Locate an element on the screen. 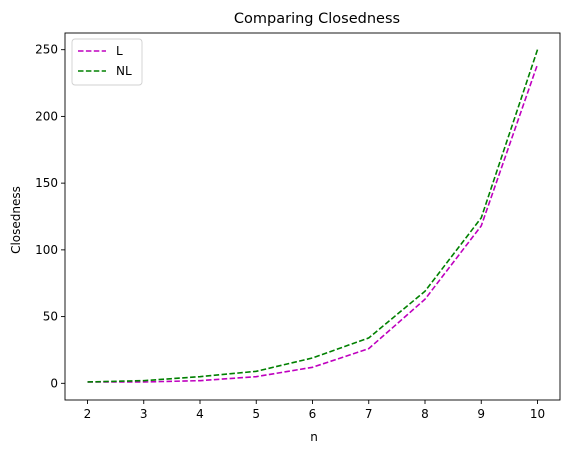  y-axis-label: Closedness is located at coordinates (16, 220).